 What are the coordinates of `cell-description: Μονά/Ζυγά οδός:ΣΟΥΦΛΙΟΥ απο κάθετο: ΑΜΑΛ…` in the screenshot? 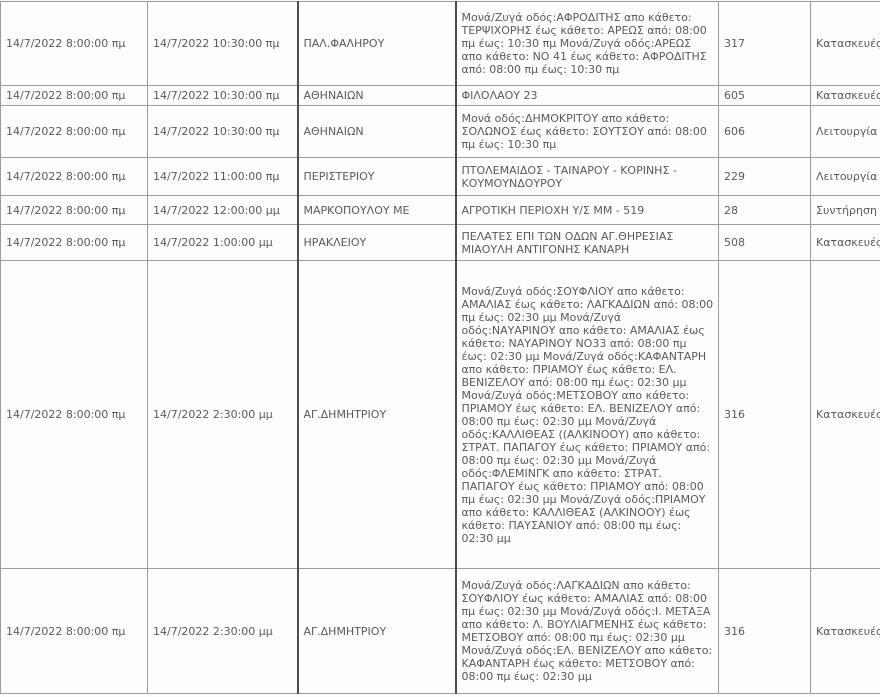 It's located at (587, 414).